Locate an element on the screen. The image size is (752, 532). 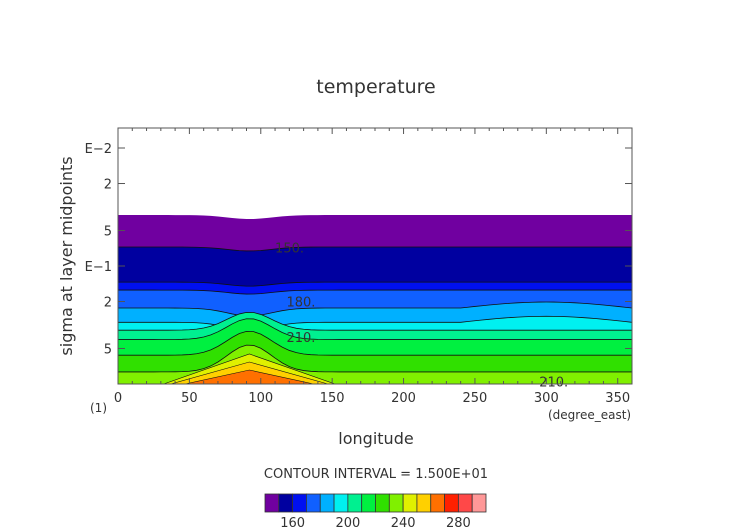
y-tick-label: E−2 is located at coordinates (98, 149).